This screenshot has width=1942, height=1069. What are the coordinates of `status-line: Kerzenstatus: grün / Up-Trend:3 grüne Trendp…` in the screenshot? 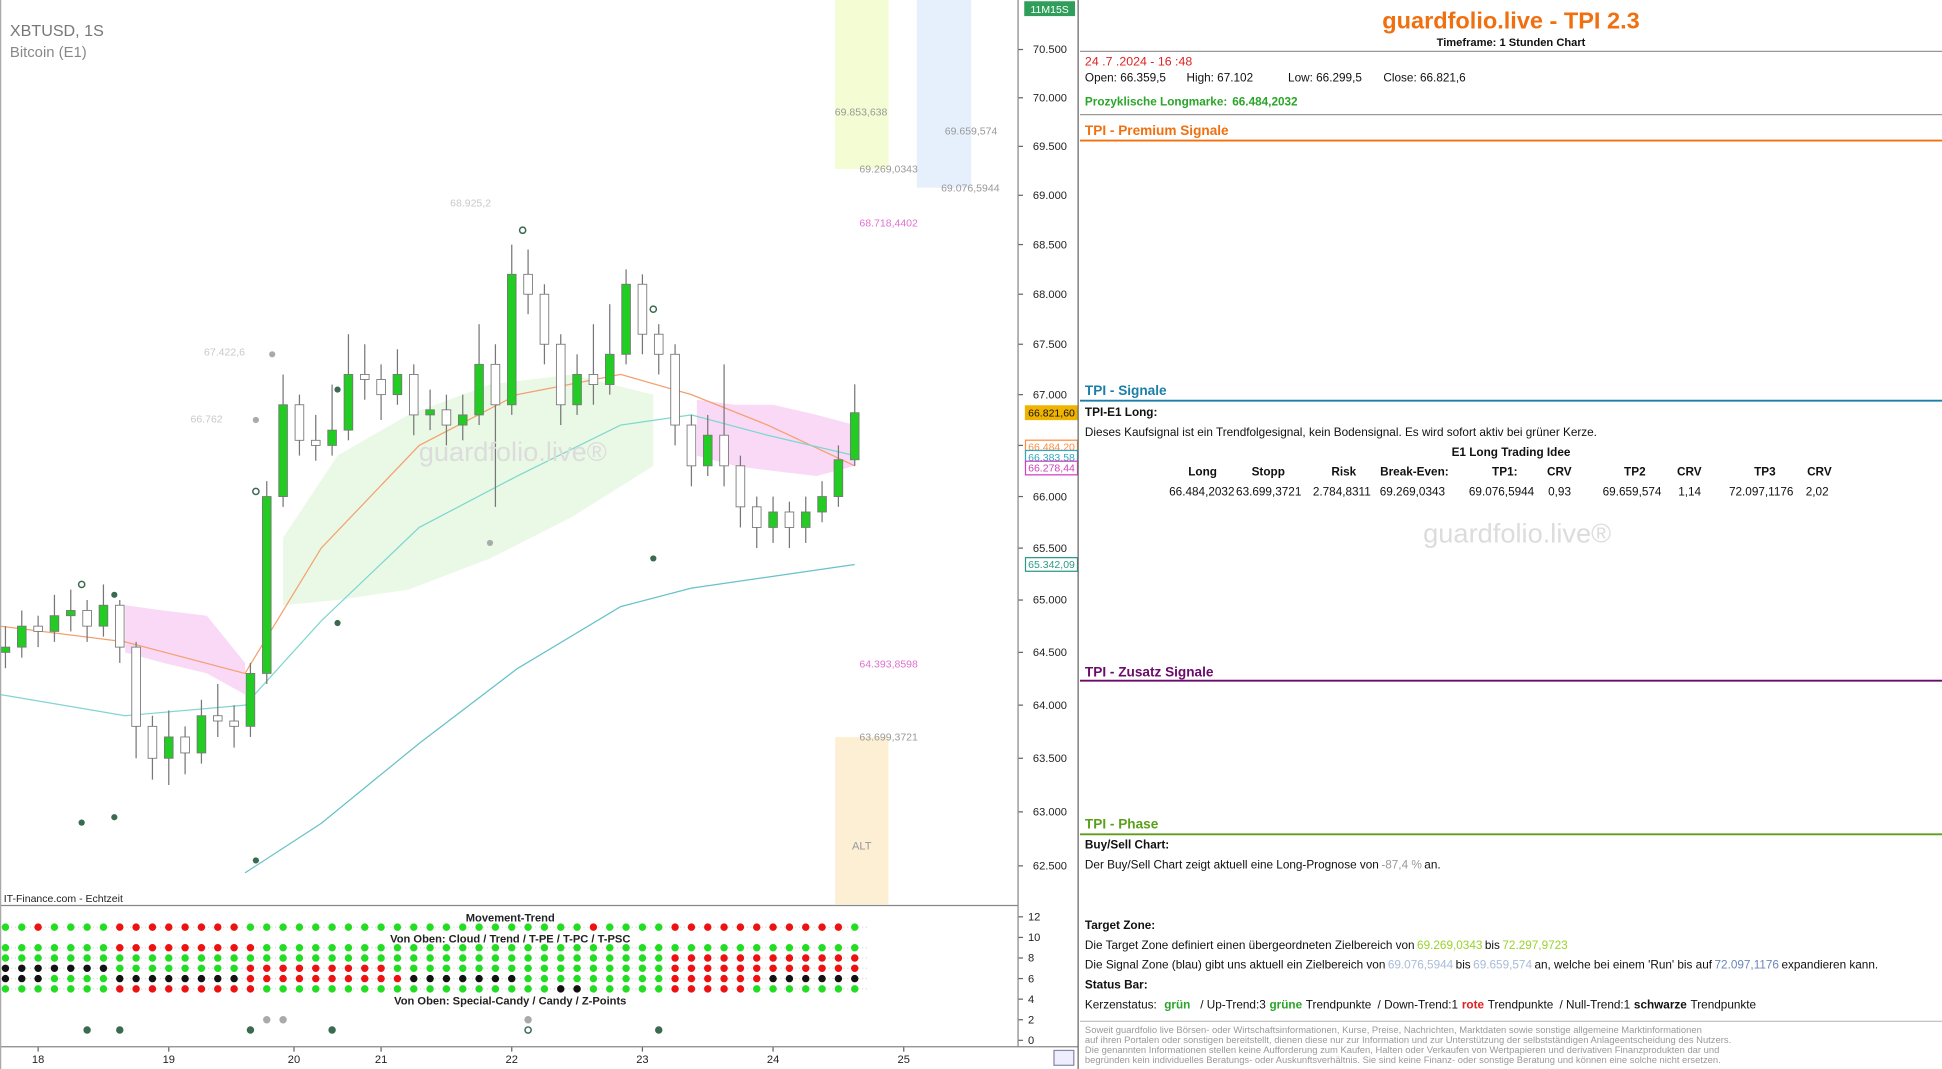 It's located at (1421, 1004).